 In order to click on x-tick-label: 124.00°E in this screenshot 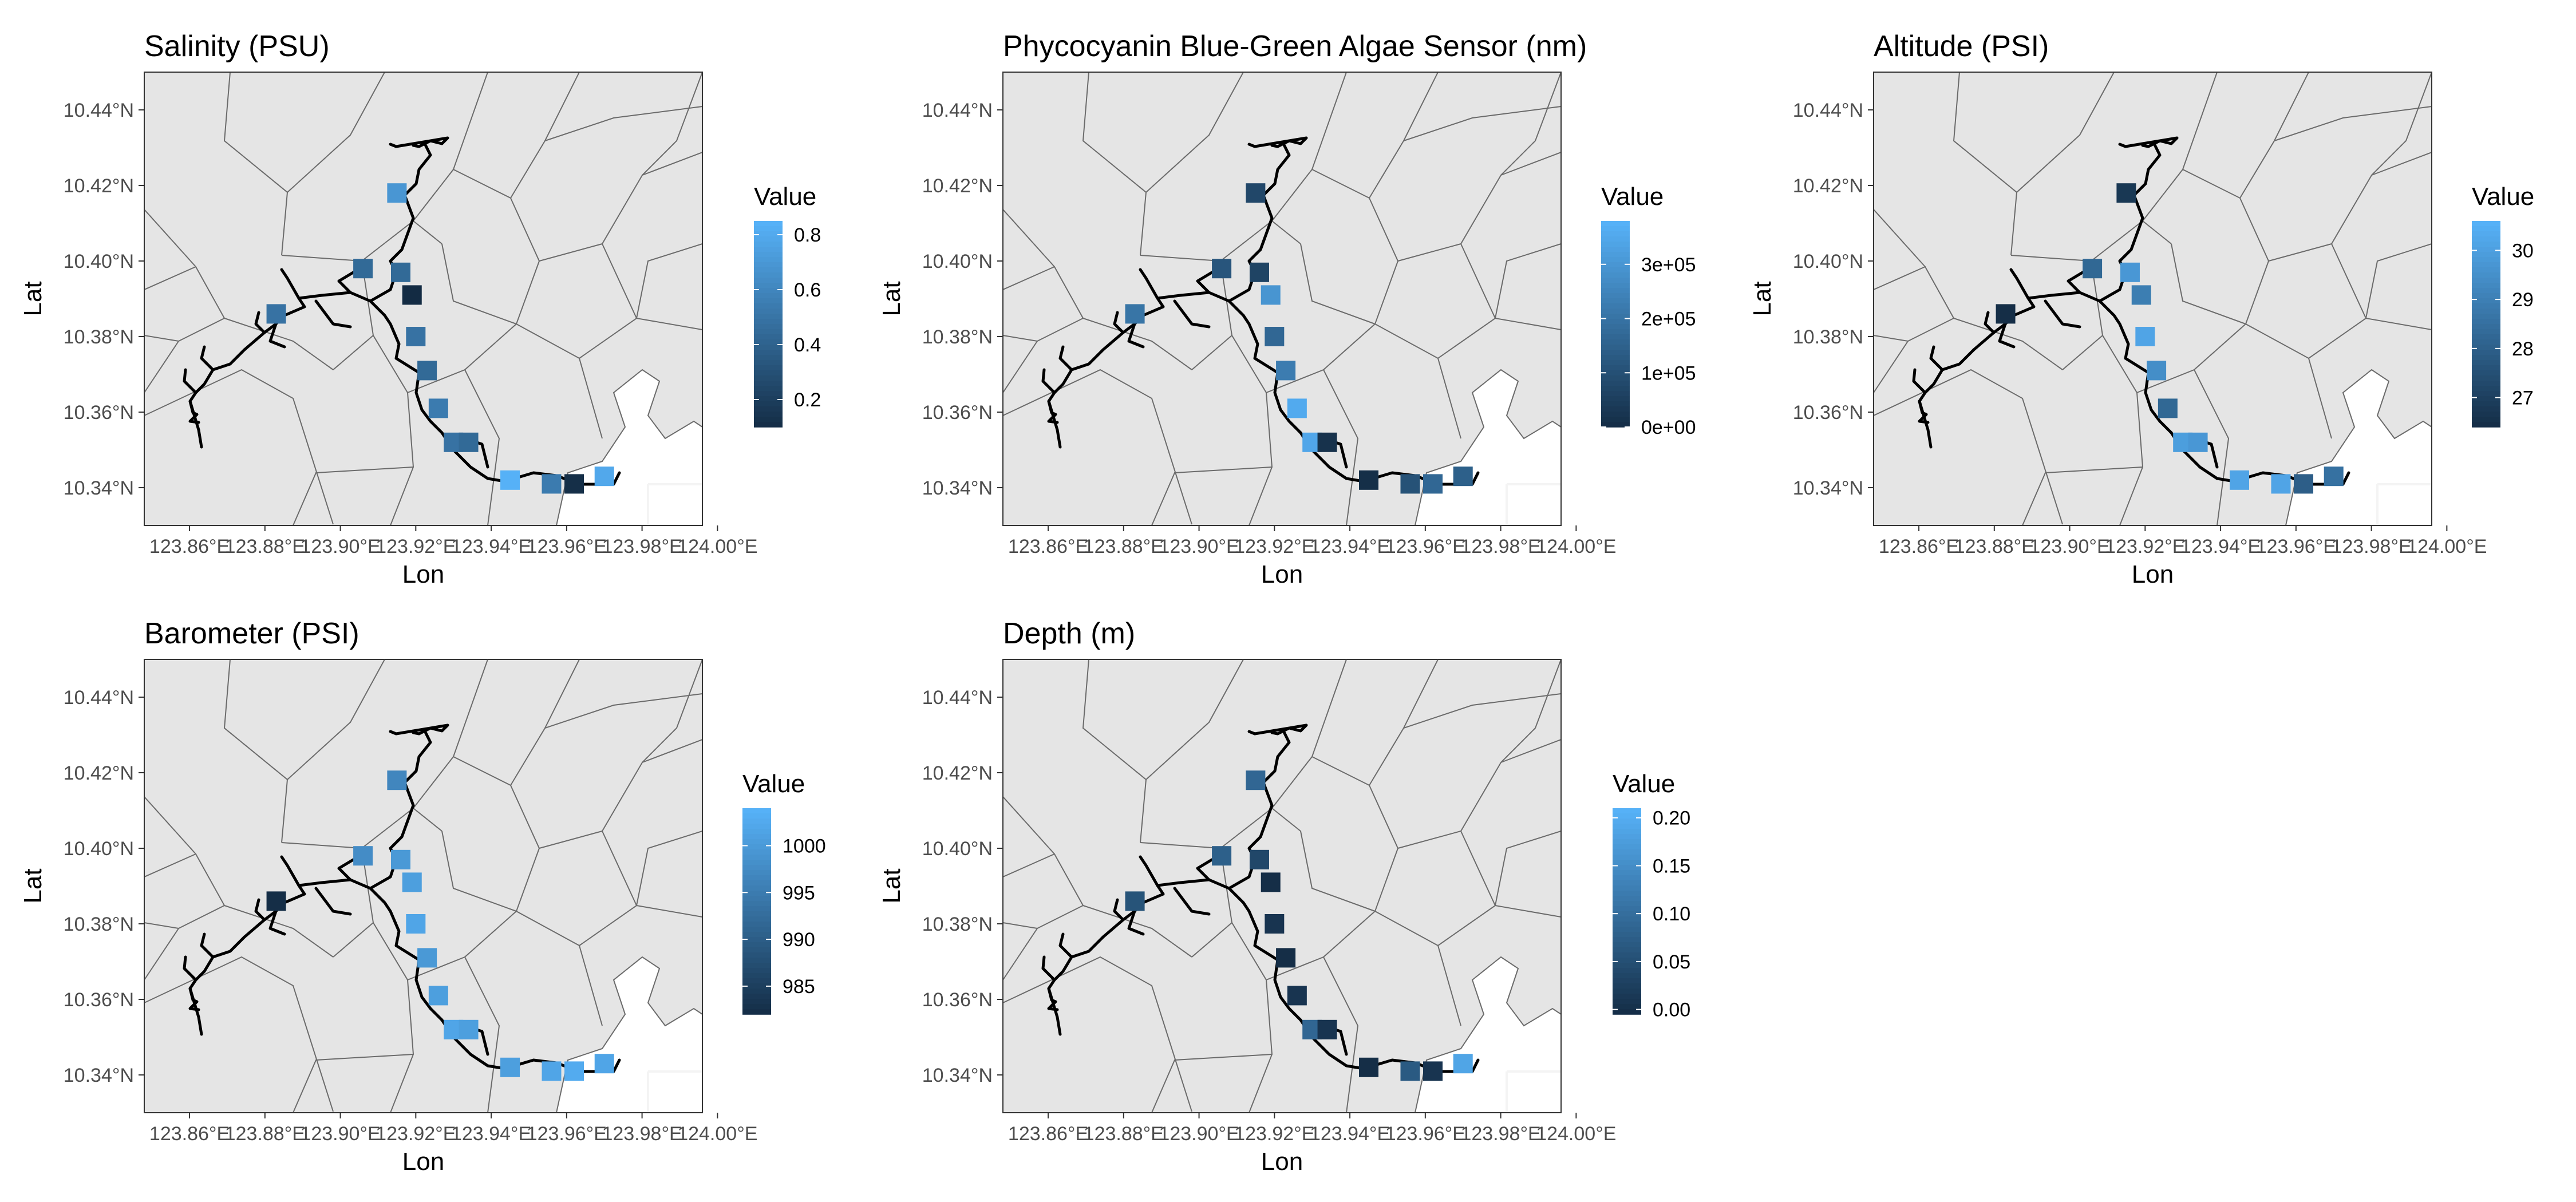, I will do `click(1576, 547)`.